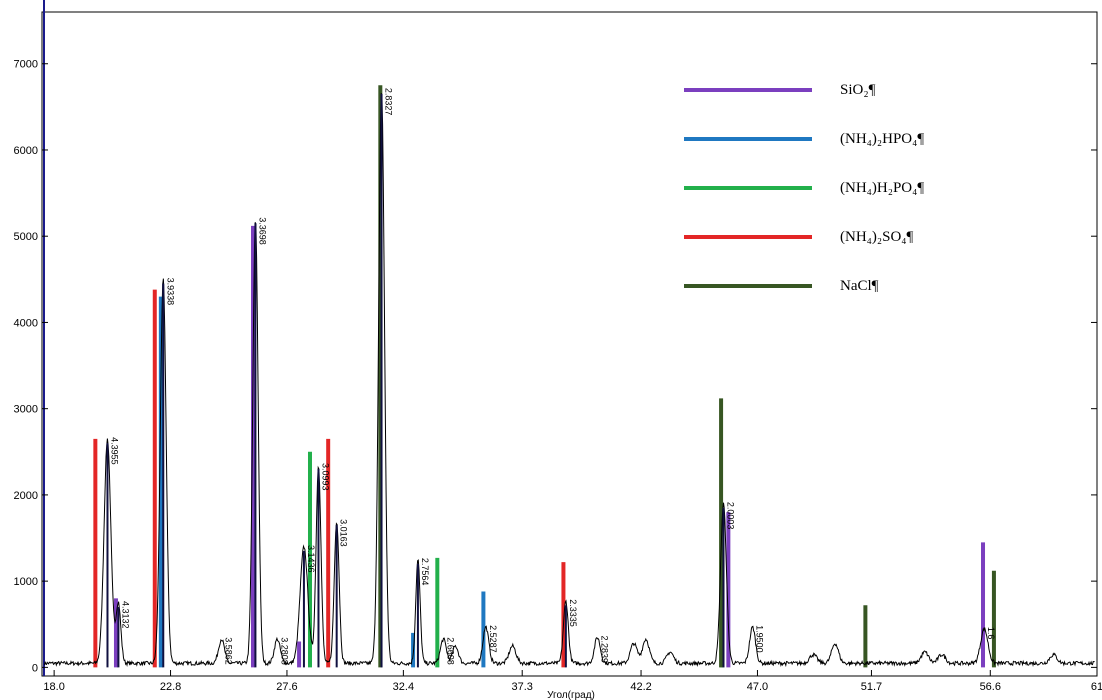 The height and width of the screenshot is (700, 1102). I want to click on y-tick-label: 4000, so click(26, 323).